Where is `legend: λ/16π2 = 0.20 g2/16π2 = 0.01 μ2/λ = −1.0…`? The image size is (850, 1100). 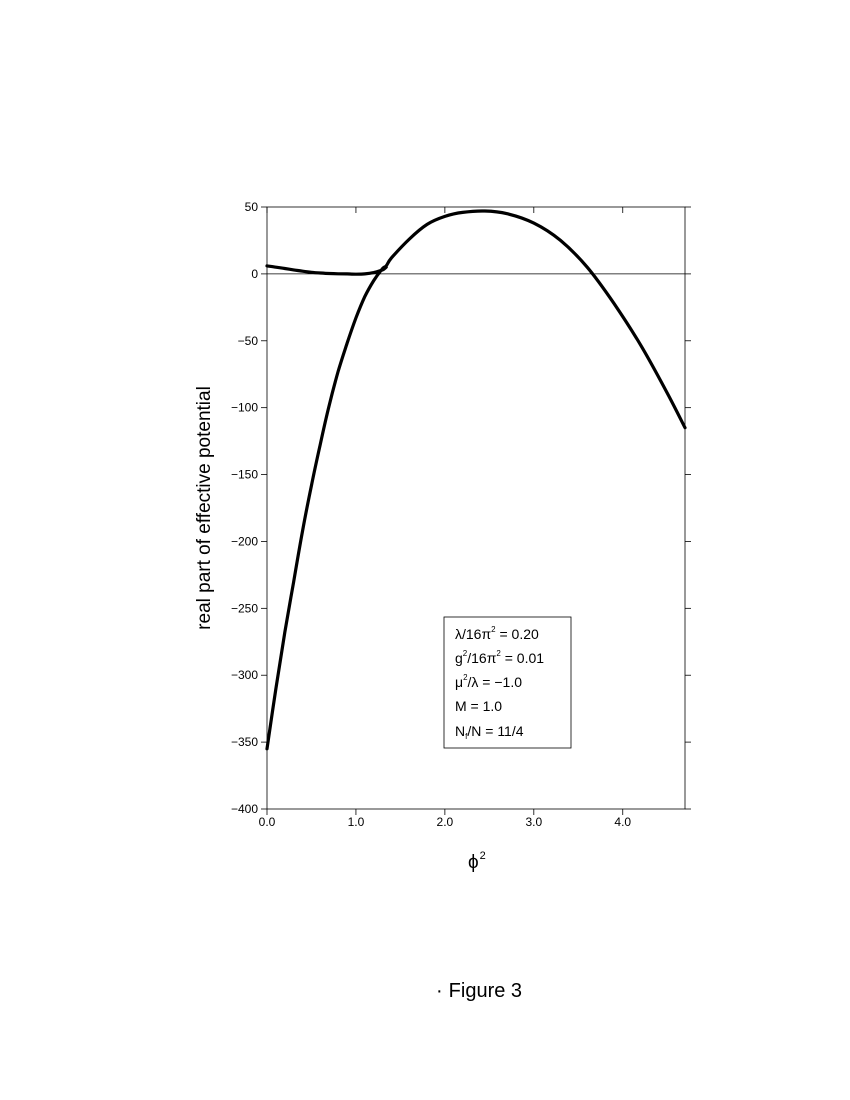 legend: λ/16π2 = 0.20 g2/16π2 = 0.01 μ2/λ = −1.0… is located at coordinates (507, 682).